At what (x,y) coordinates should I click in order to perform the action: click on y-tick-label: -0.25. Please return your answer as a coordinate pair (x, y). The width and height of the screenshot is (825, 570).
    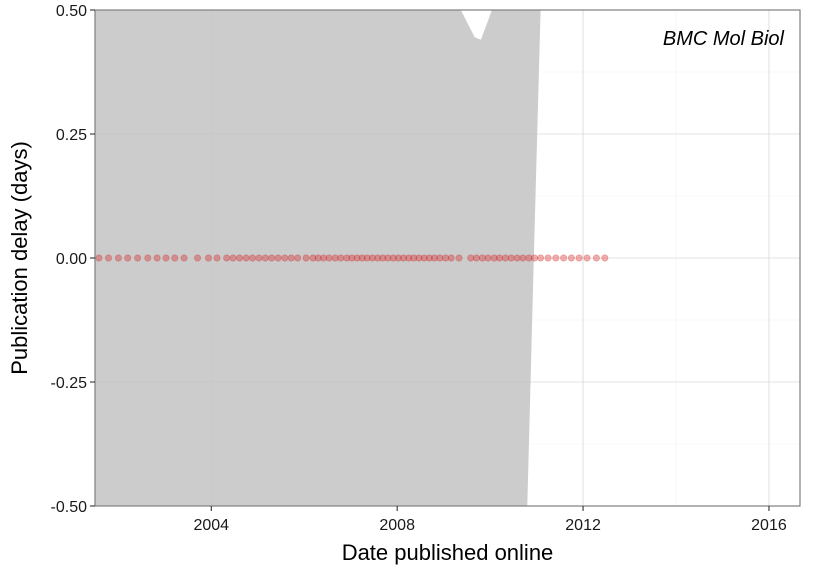
    Looking at the image, I should click on (69, 383).